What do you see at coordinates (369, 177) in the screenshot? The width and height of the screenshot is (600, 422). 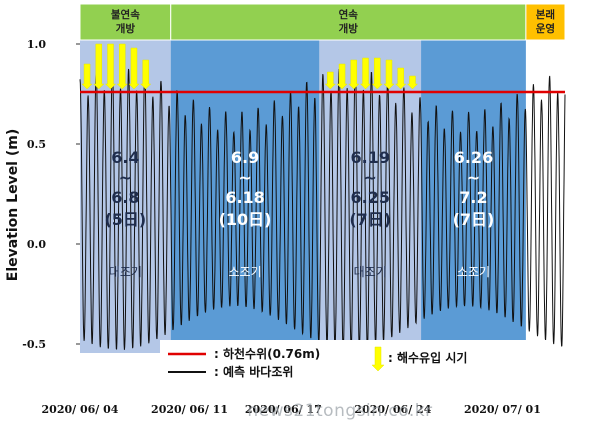 I see `period-range-2: 6.19 ~6.25` at bounding box center [369, 177].